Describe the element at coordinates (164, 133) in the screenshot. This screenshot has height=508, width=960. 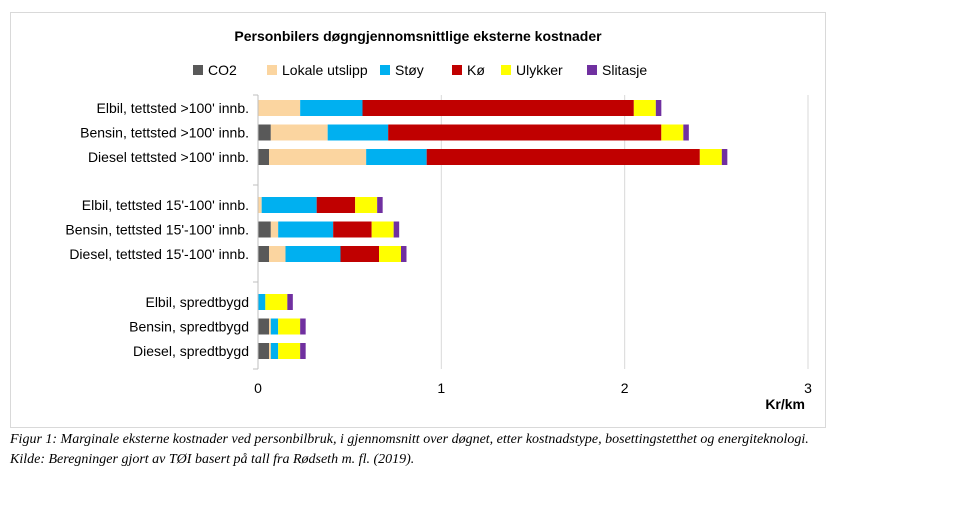
I see `category-label: Bensin, tettsted >100' innb.` at that location.